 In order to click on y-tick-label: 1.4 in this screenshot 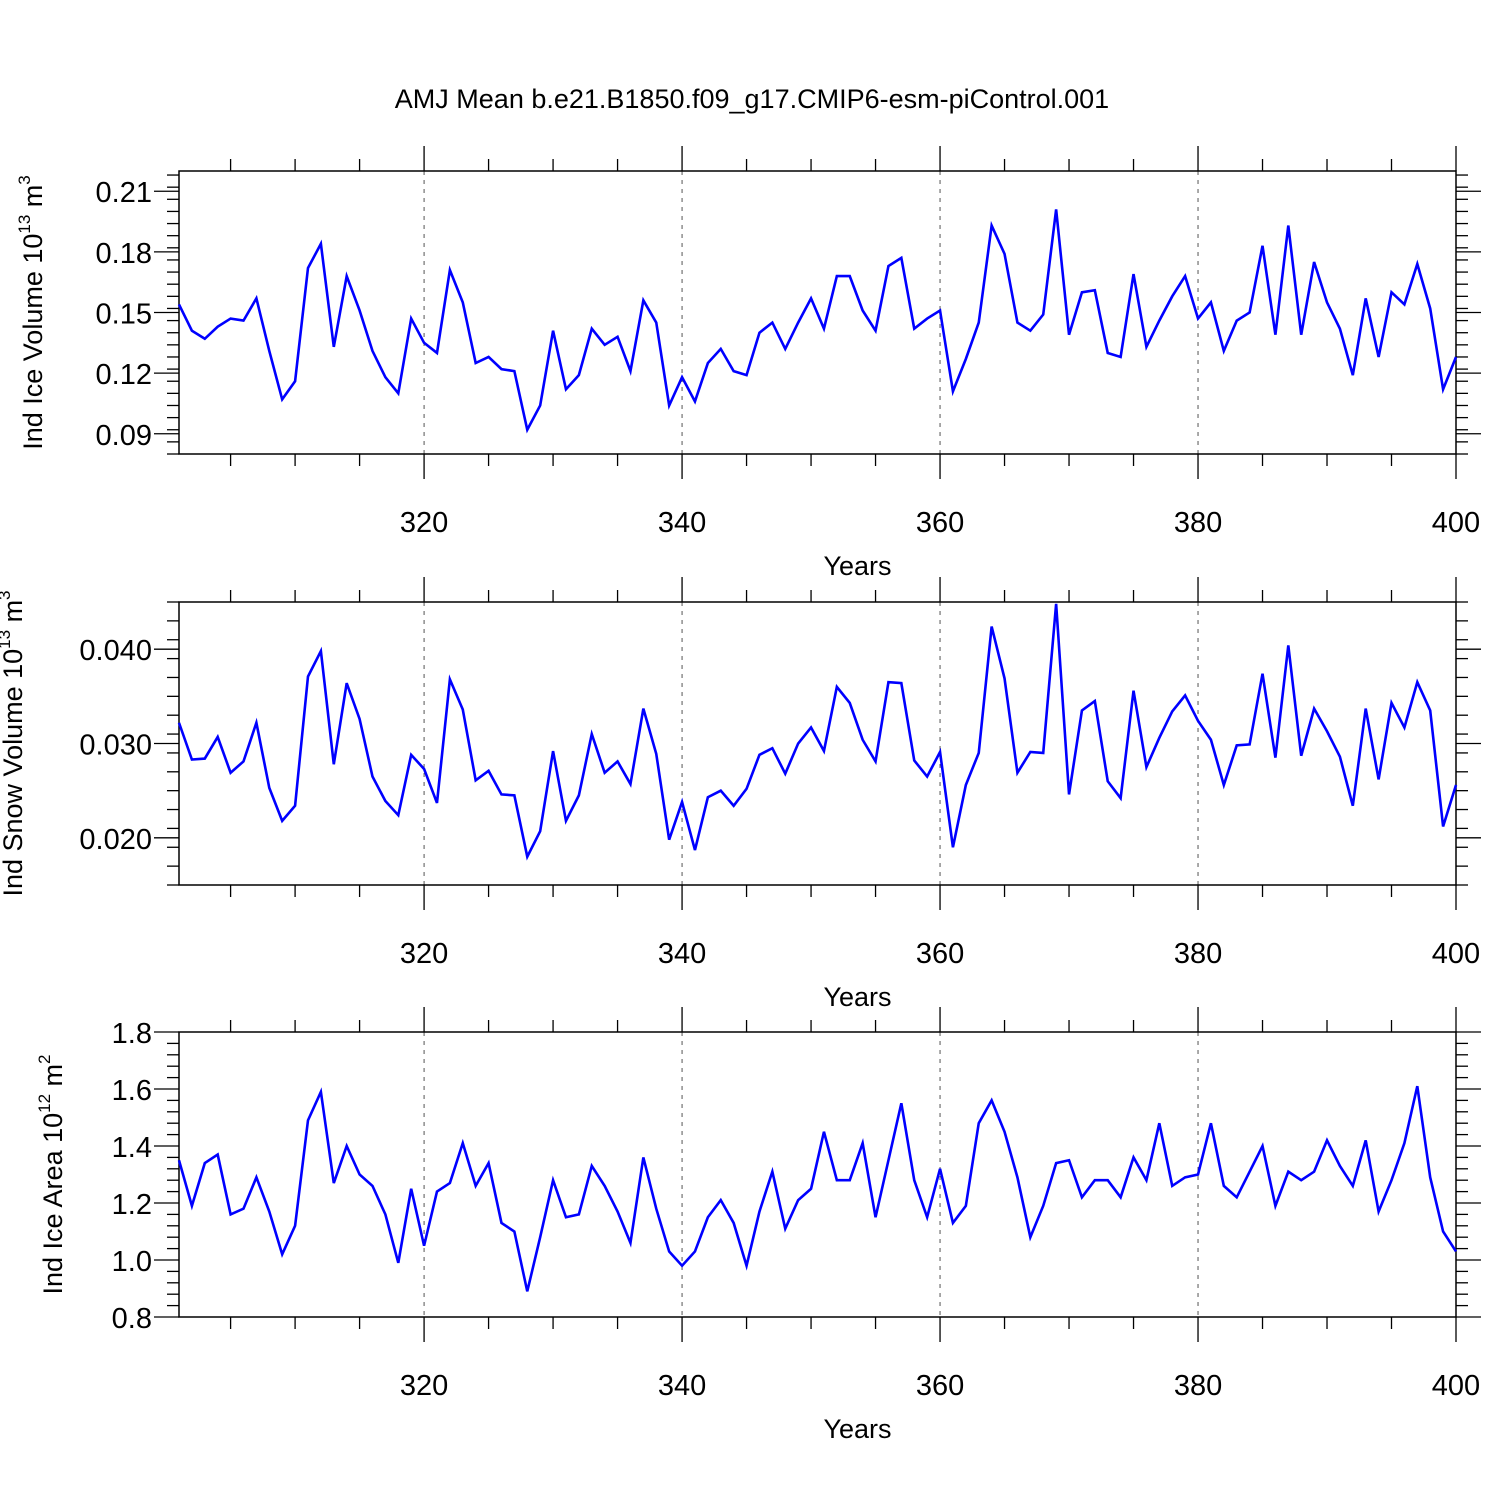, I will do `click(132, 1148)`.